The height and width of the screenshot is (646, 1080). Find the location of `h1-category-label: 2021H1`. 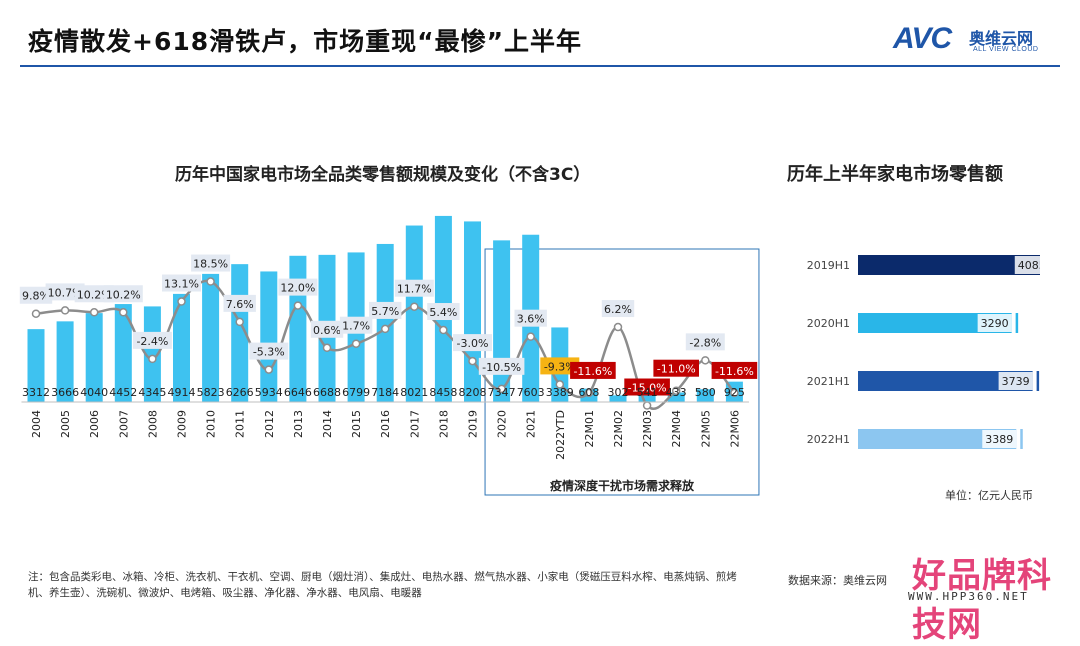

h1-category-label: 2021H1 is located at coordinates (828, 381).